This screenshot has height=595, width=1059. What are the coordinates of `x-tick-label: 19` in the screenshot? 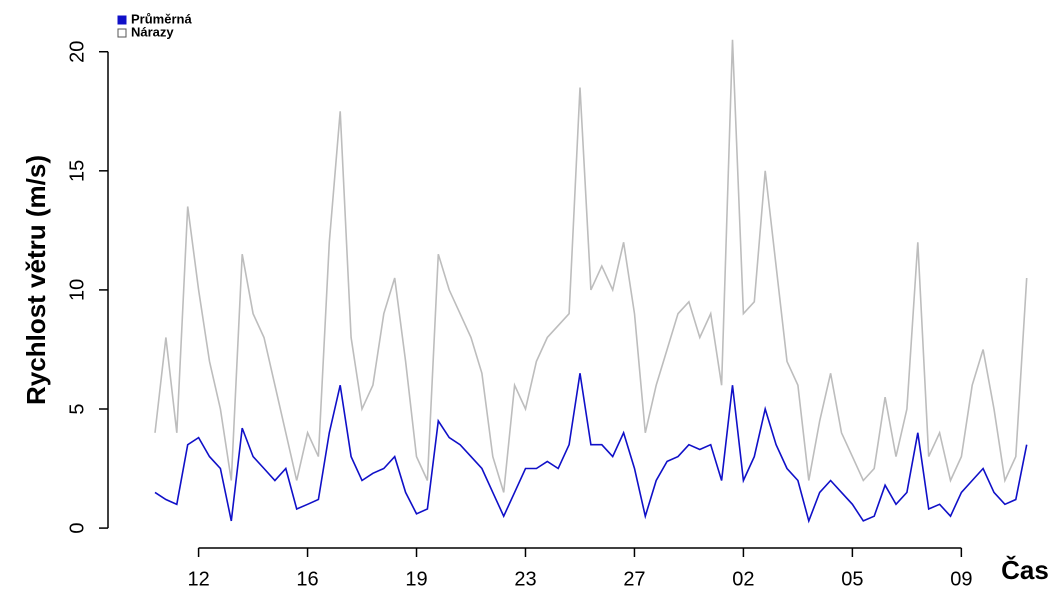 It's located at (416, 579).